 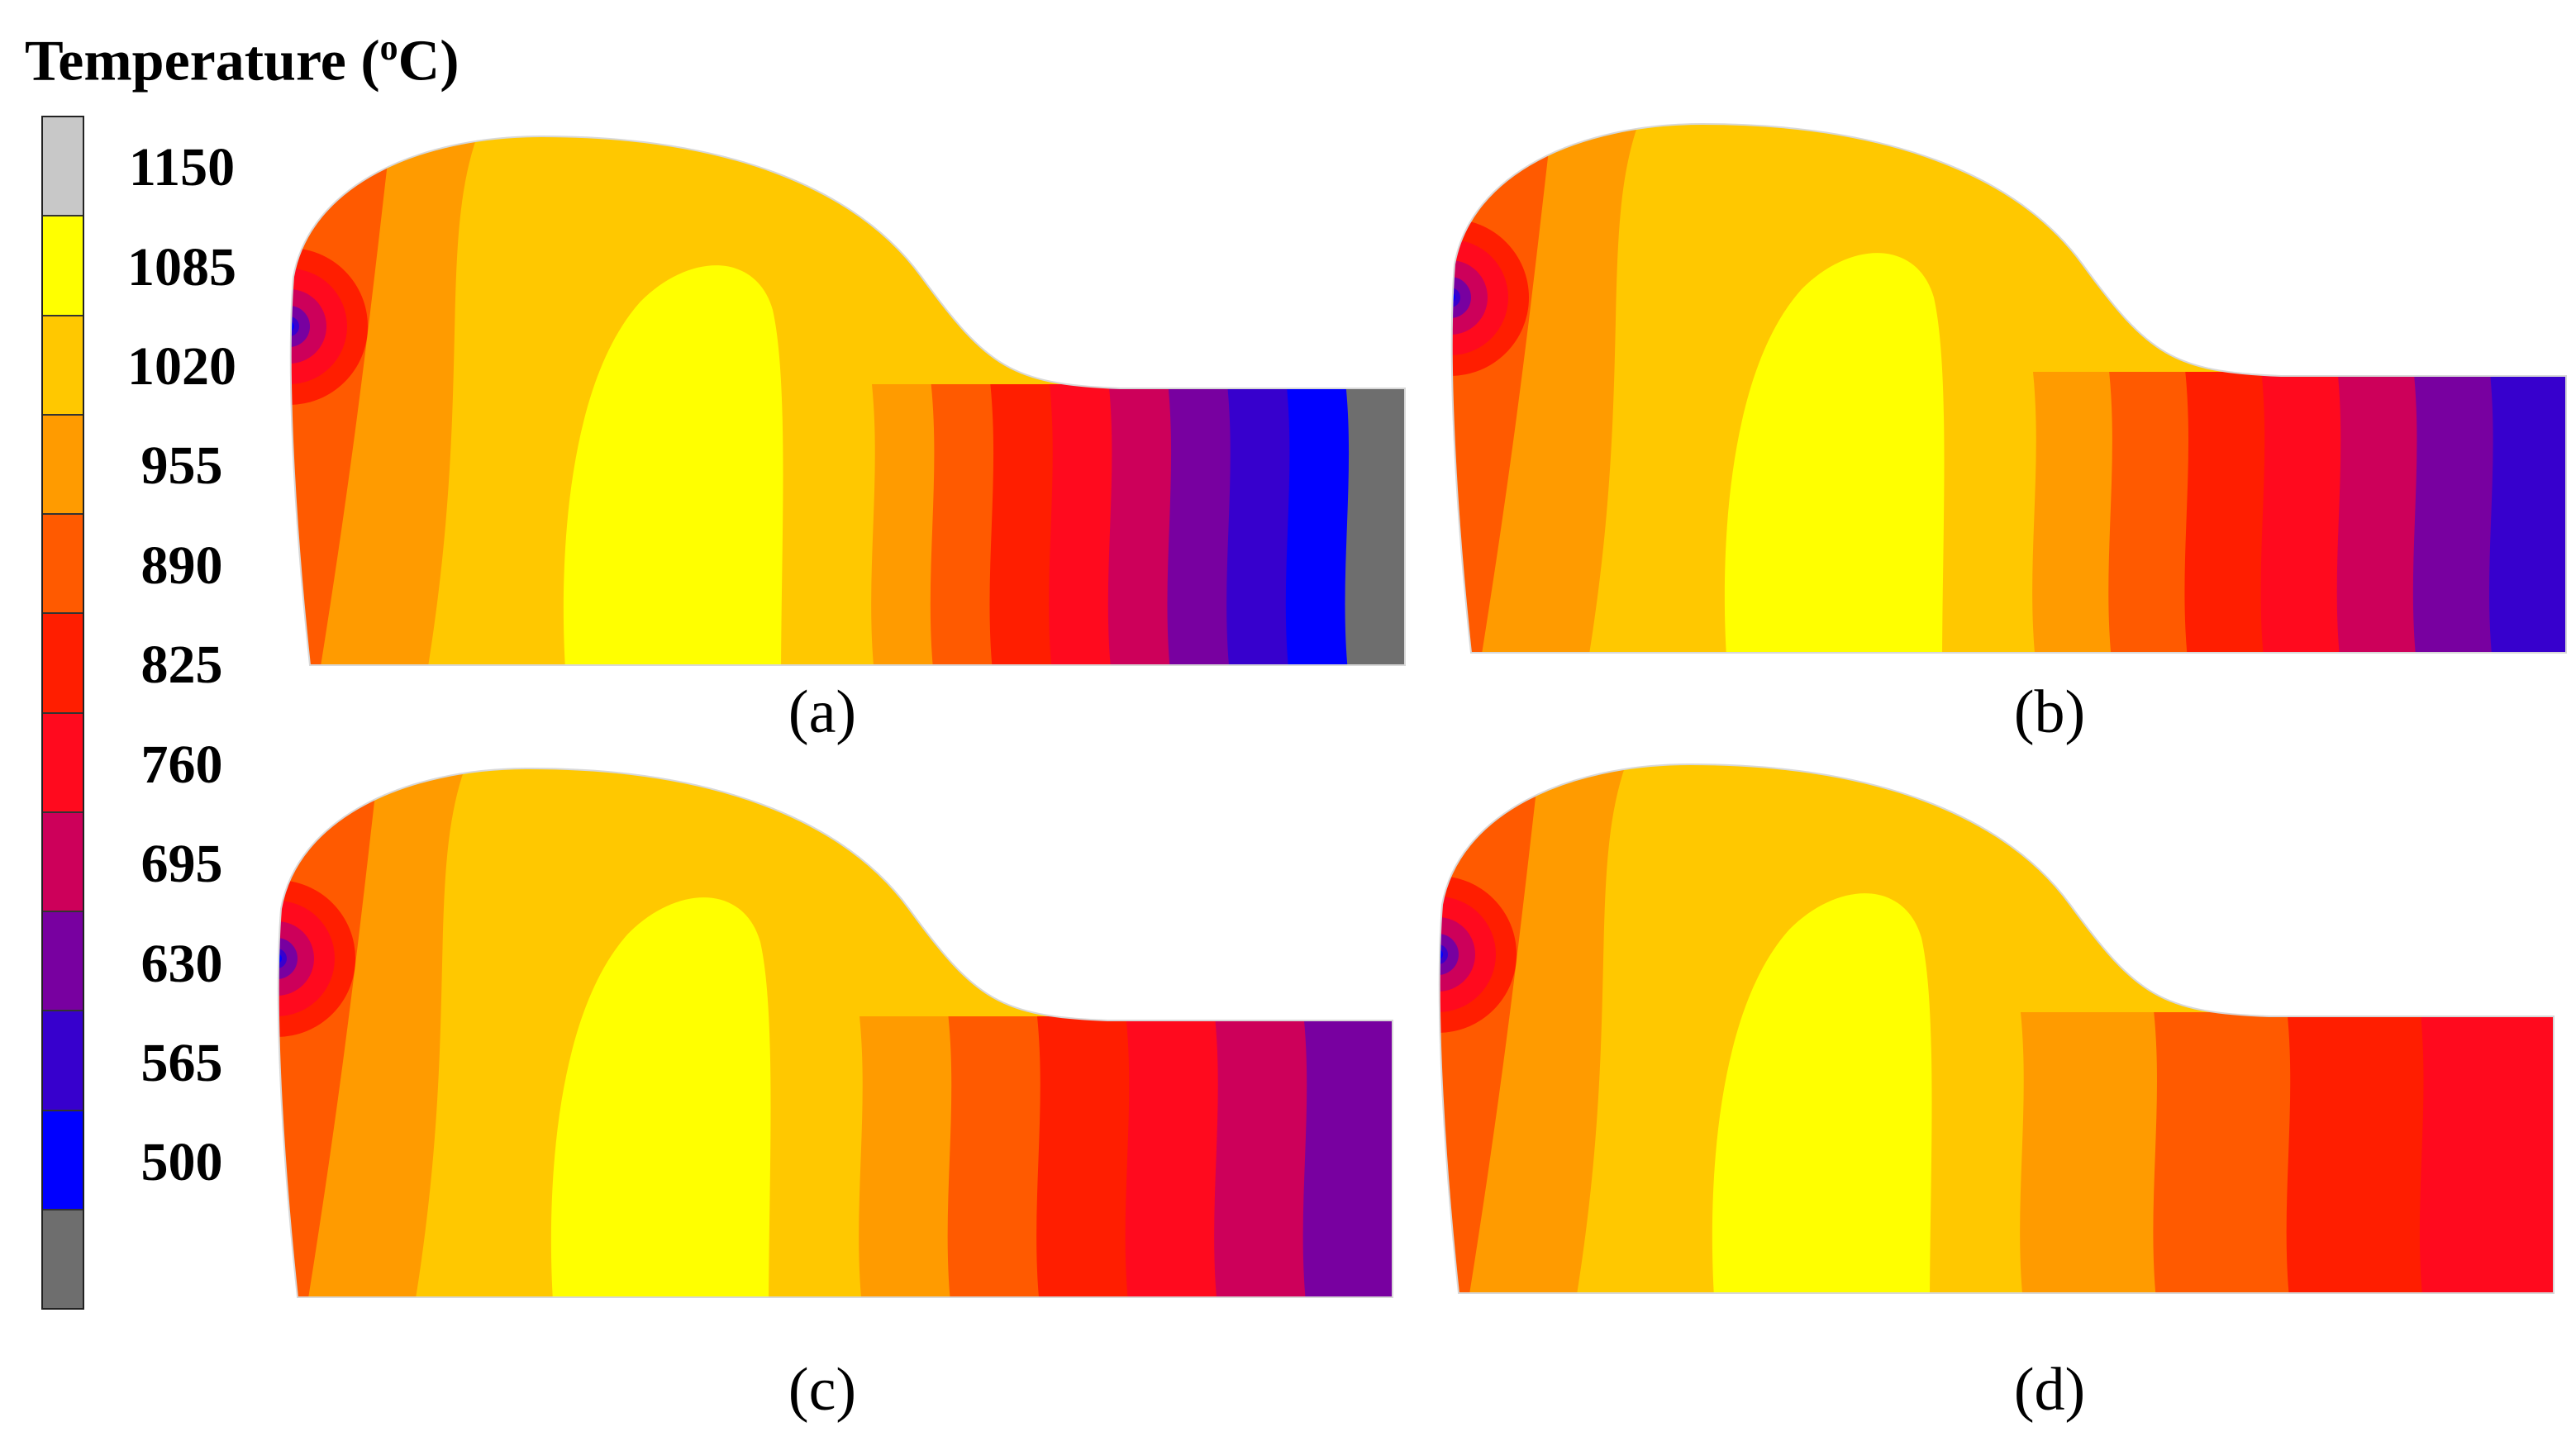 I want to click on colorbar-tick-label: 565, so click(x=182, y=1062).